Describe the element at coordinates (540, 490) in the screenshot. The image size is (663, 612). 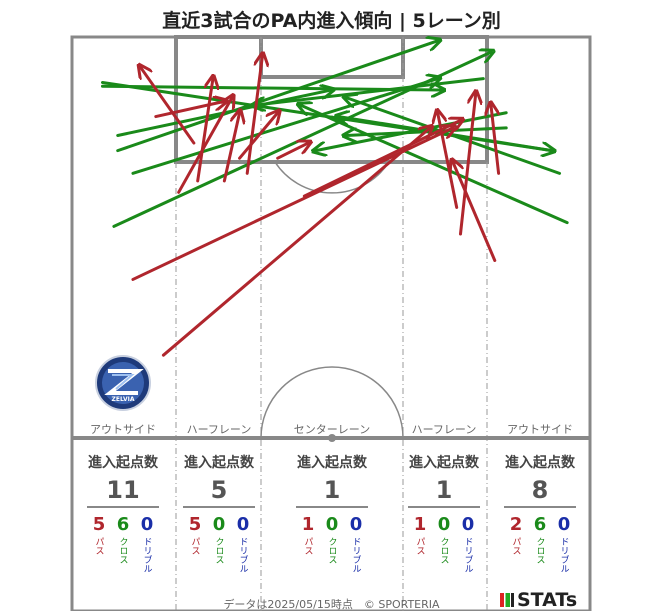
I see `stat-total: 8` at that location.